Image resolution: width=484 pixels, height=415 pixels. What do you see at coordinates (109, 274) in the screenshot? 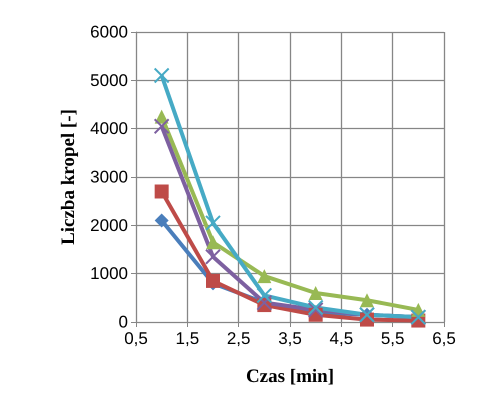
I see `y-tick-label: 1000` at bounding box center [109, 274].